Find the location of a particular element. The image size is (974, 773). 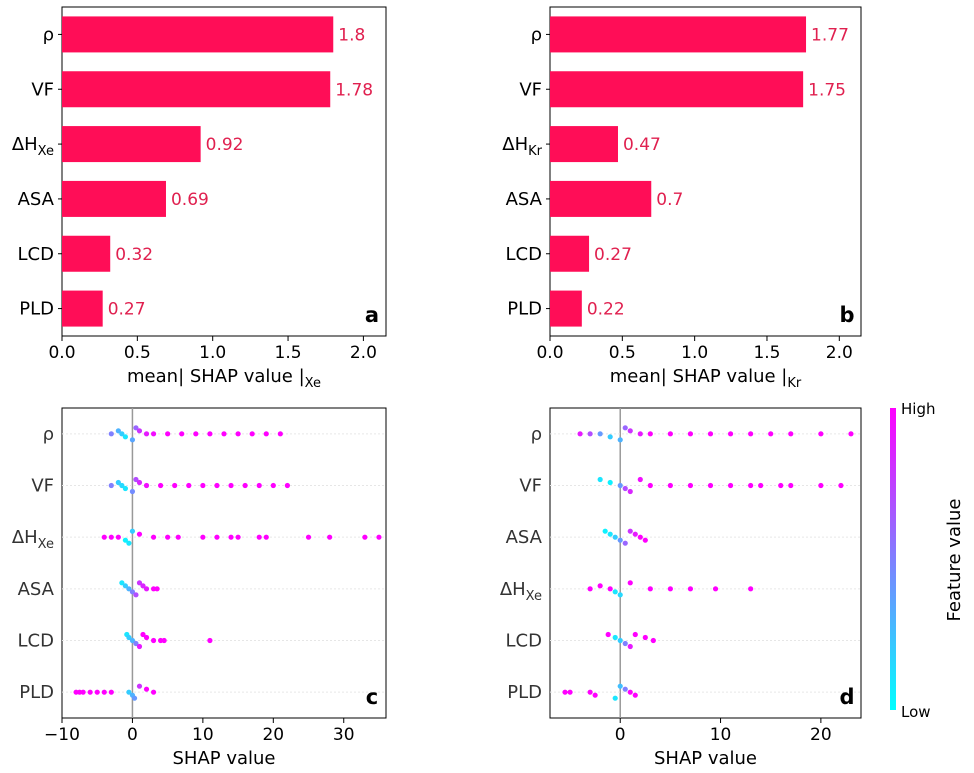

x-tick-label: 30 is located at coordinates (344, 735).